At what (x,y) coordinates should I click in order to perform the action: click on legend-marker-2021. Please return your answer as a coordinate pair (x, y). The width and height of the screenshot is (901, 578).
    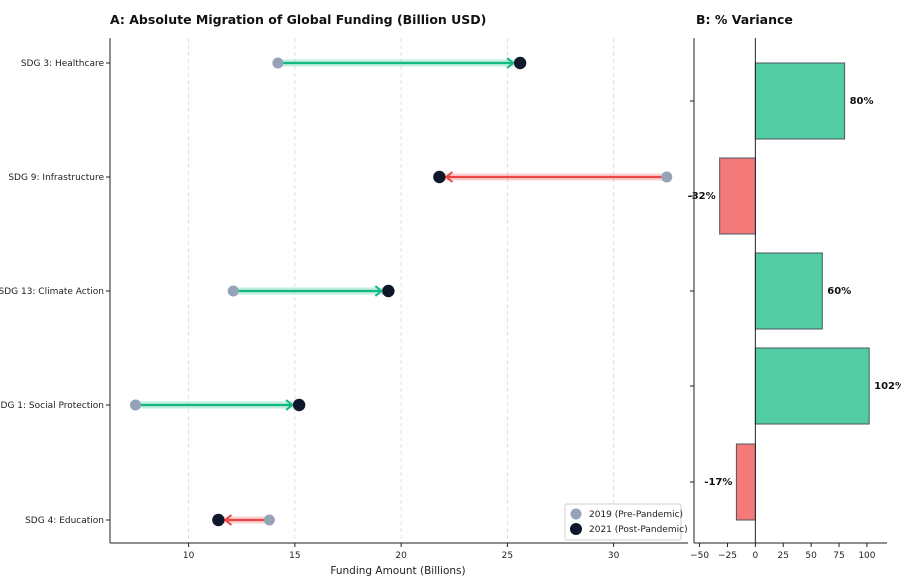
    Looking at the image, I should click on (576, 529).